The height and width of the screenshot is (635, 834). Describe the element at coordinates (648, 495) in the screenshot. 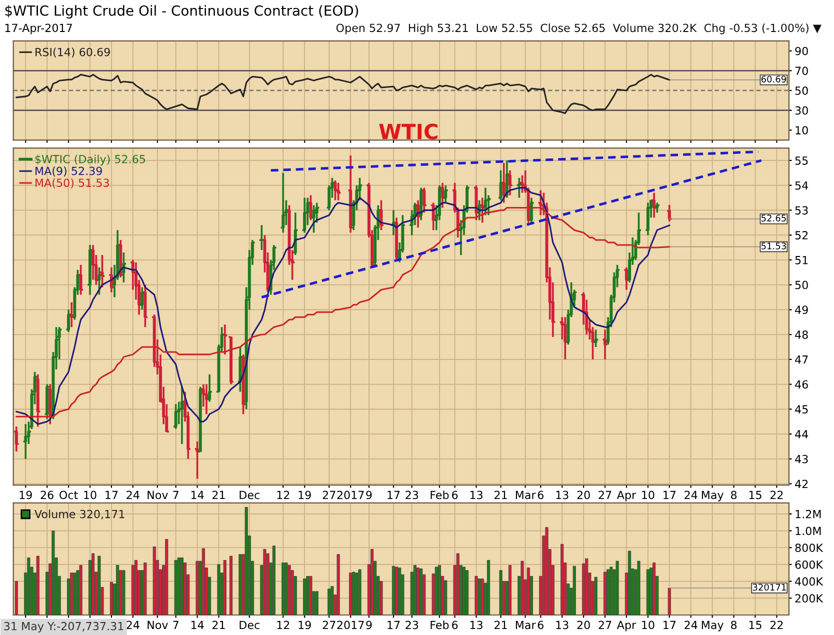

I see `x-tick-label: 10` at that location.